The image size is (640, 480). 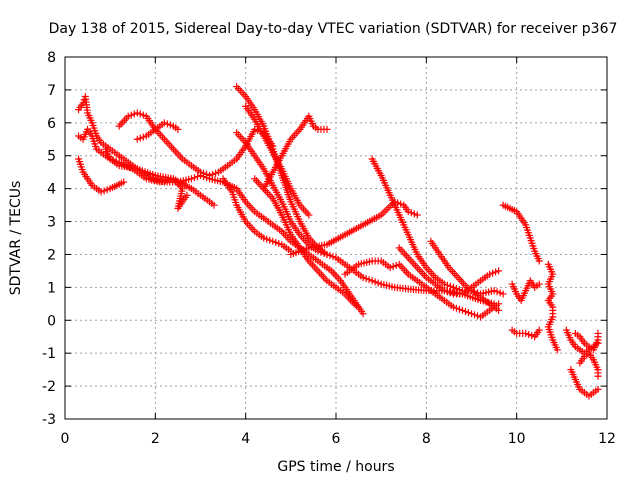 What do you see at coordinates (295, 152) in the screenshot?
I see `series-arc-l` at bounding box center [295, 152].